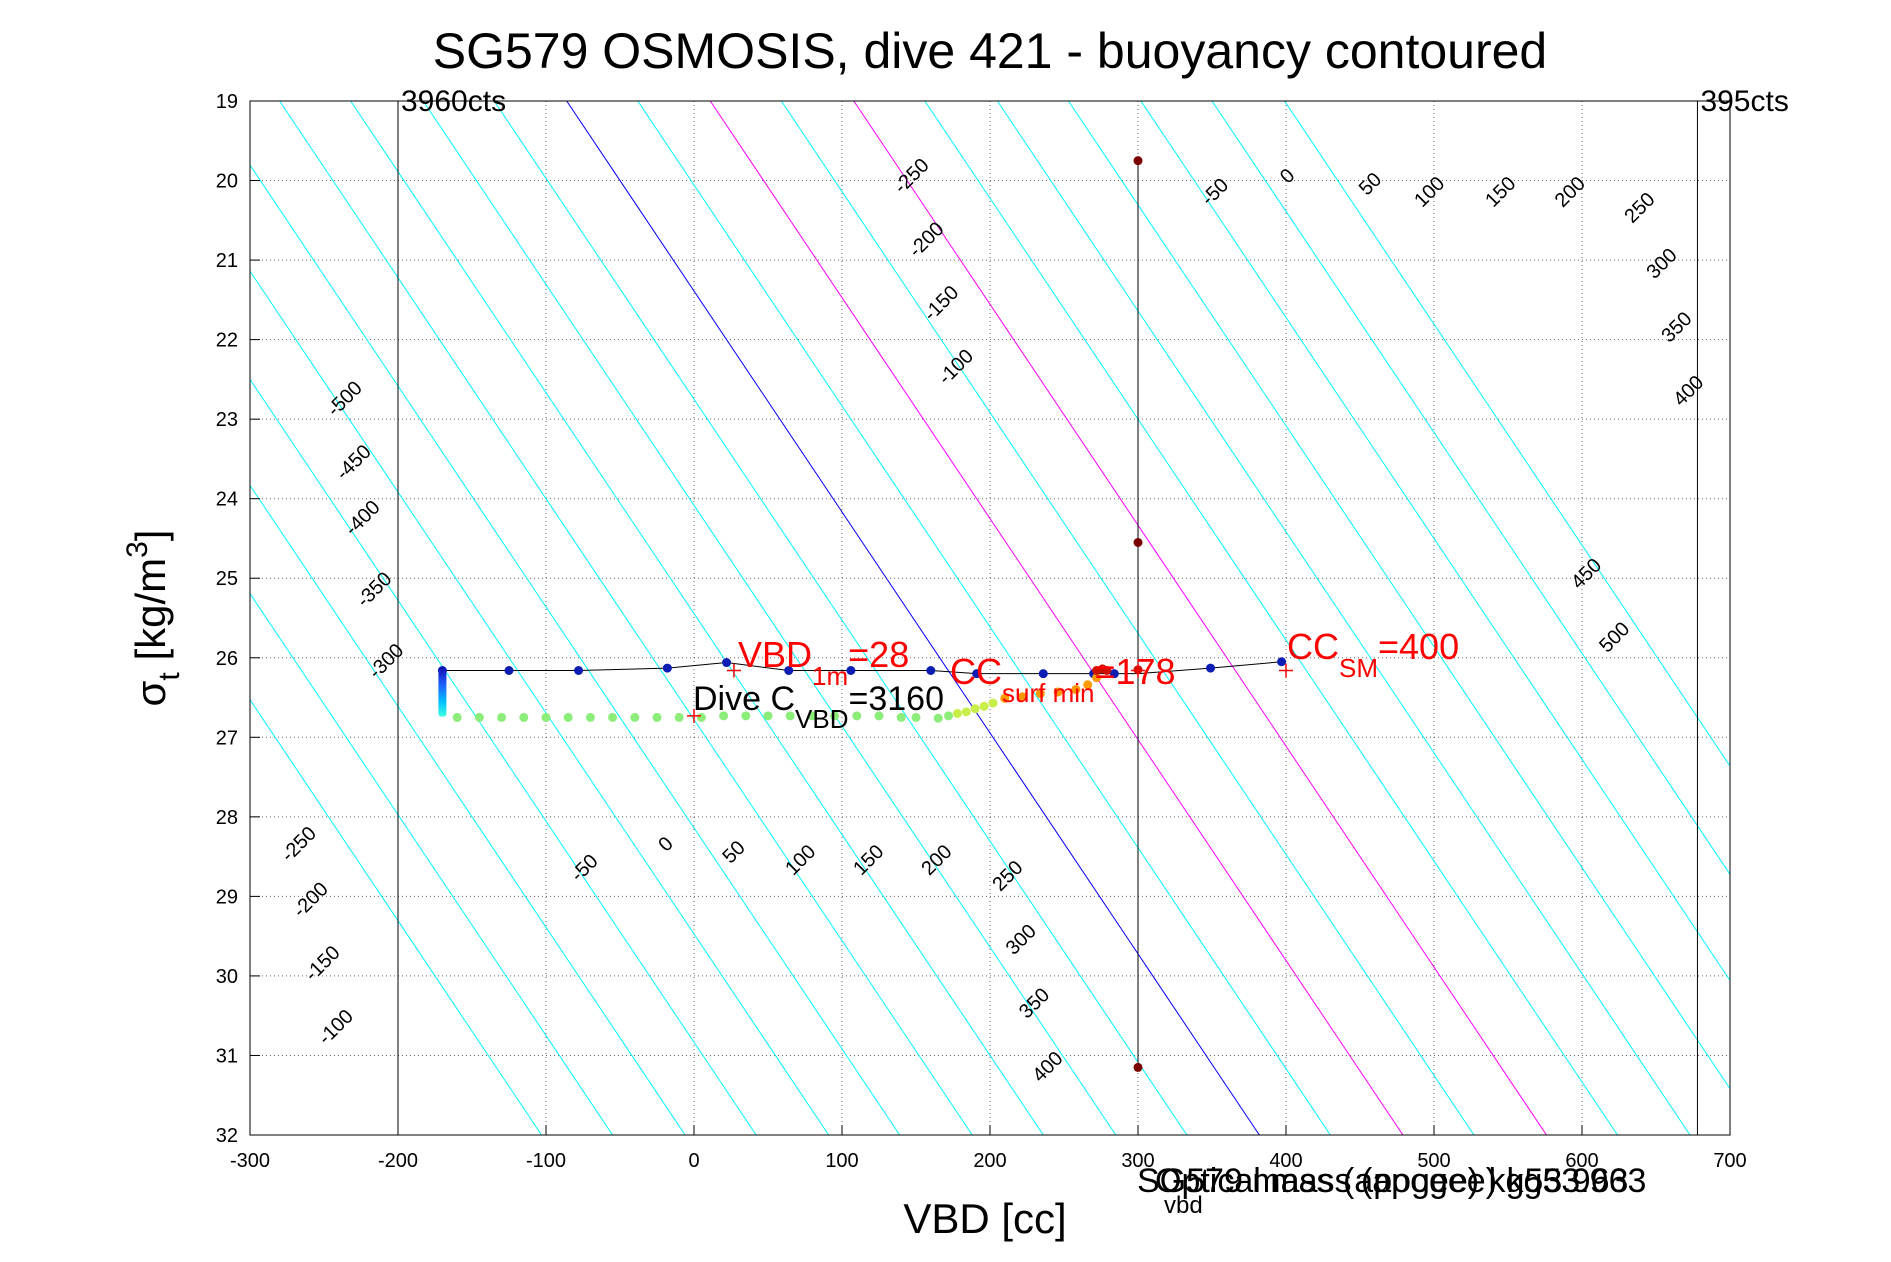 The height and width of the screenshot is (1262, 1891). What do you see at coordinates (733, 670) in the screenshot?
I see `cross-marker` at bounding box center [733, 670].